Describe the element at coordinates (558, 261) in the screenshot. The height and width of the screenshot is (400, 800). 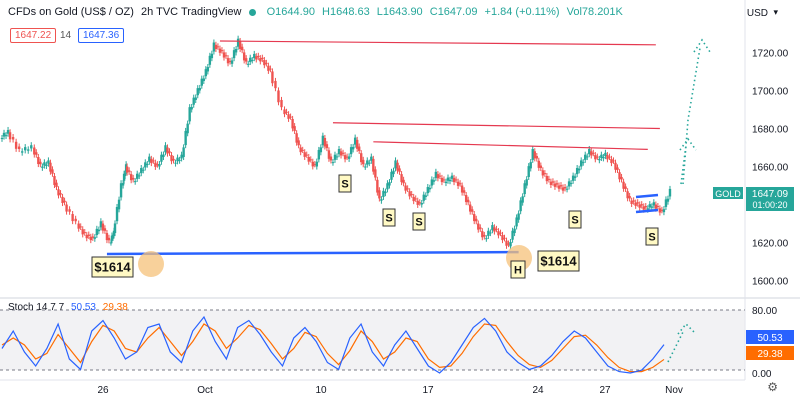
I see `annotation-low-right-box` at that location.